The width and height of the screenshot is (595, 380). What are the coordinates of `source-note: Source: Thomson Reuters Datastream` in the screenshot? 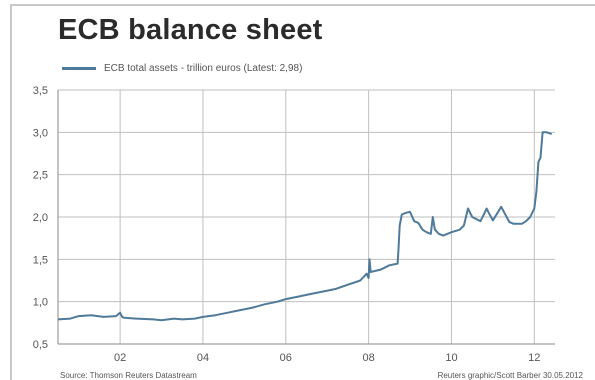 It's located at (128, 375).